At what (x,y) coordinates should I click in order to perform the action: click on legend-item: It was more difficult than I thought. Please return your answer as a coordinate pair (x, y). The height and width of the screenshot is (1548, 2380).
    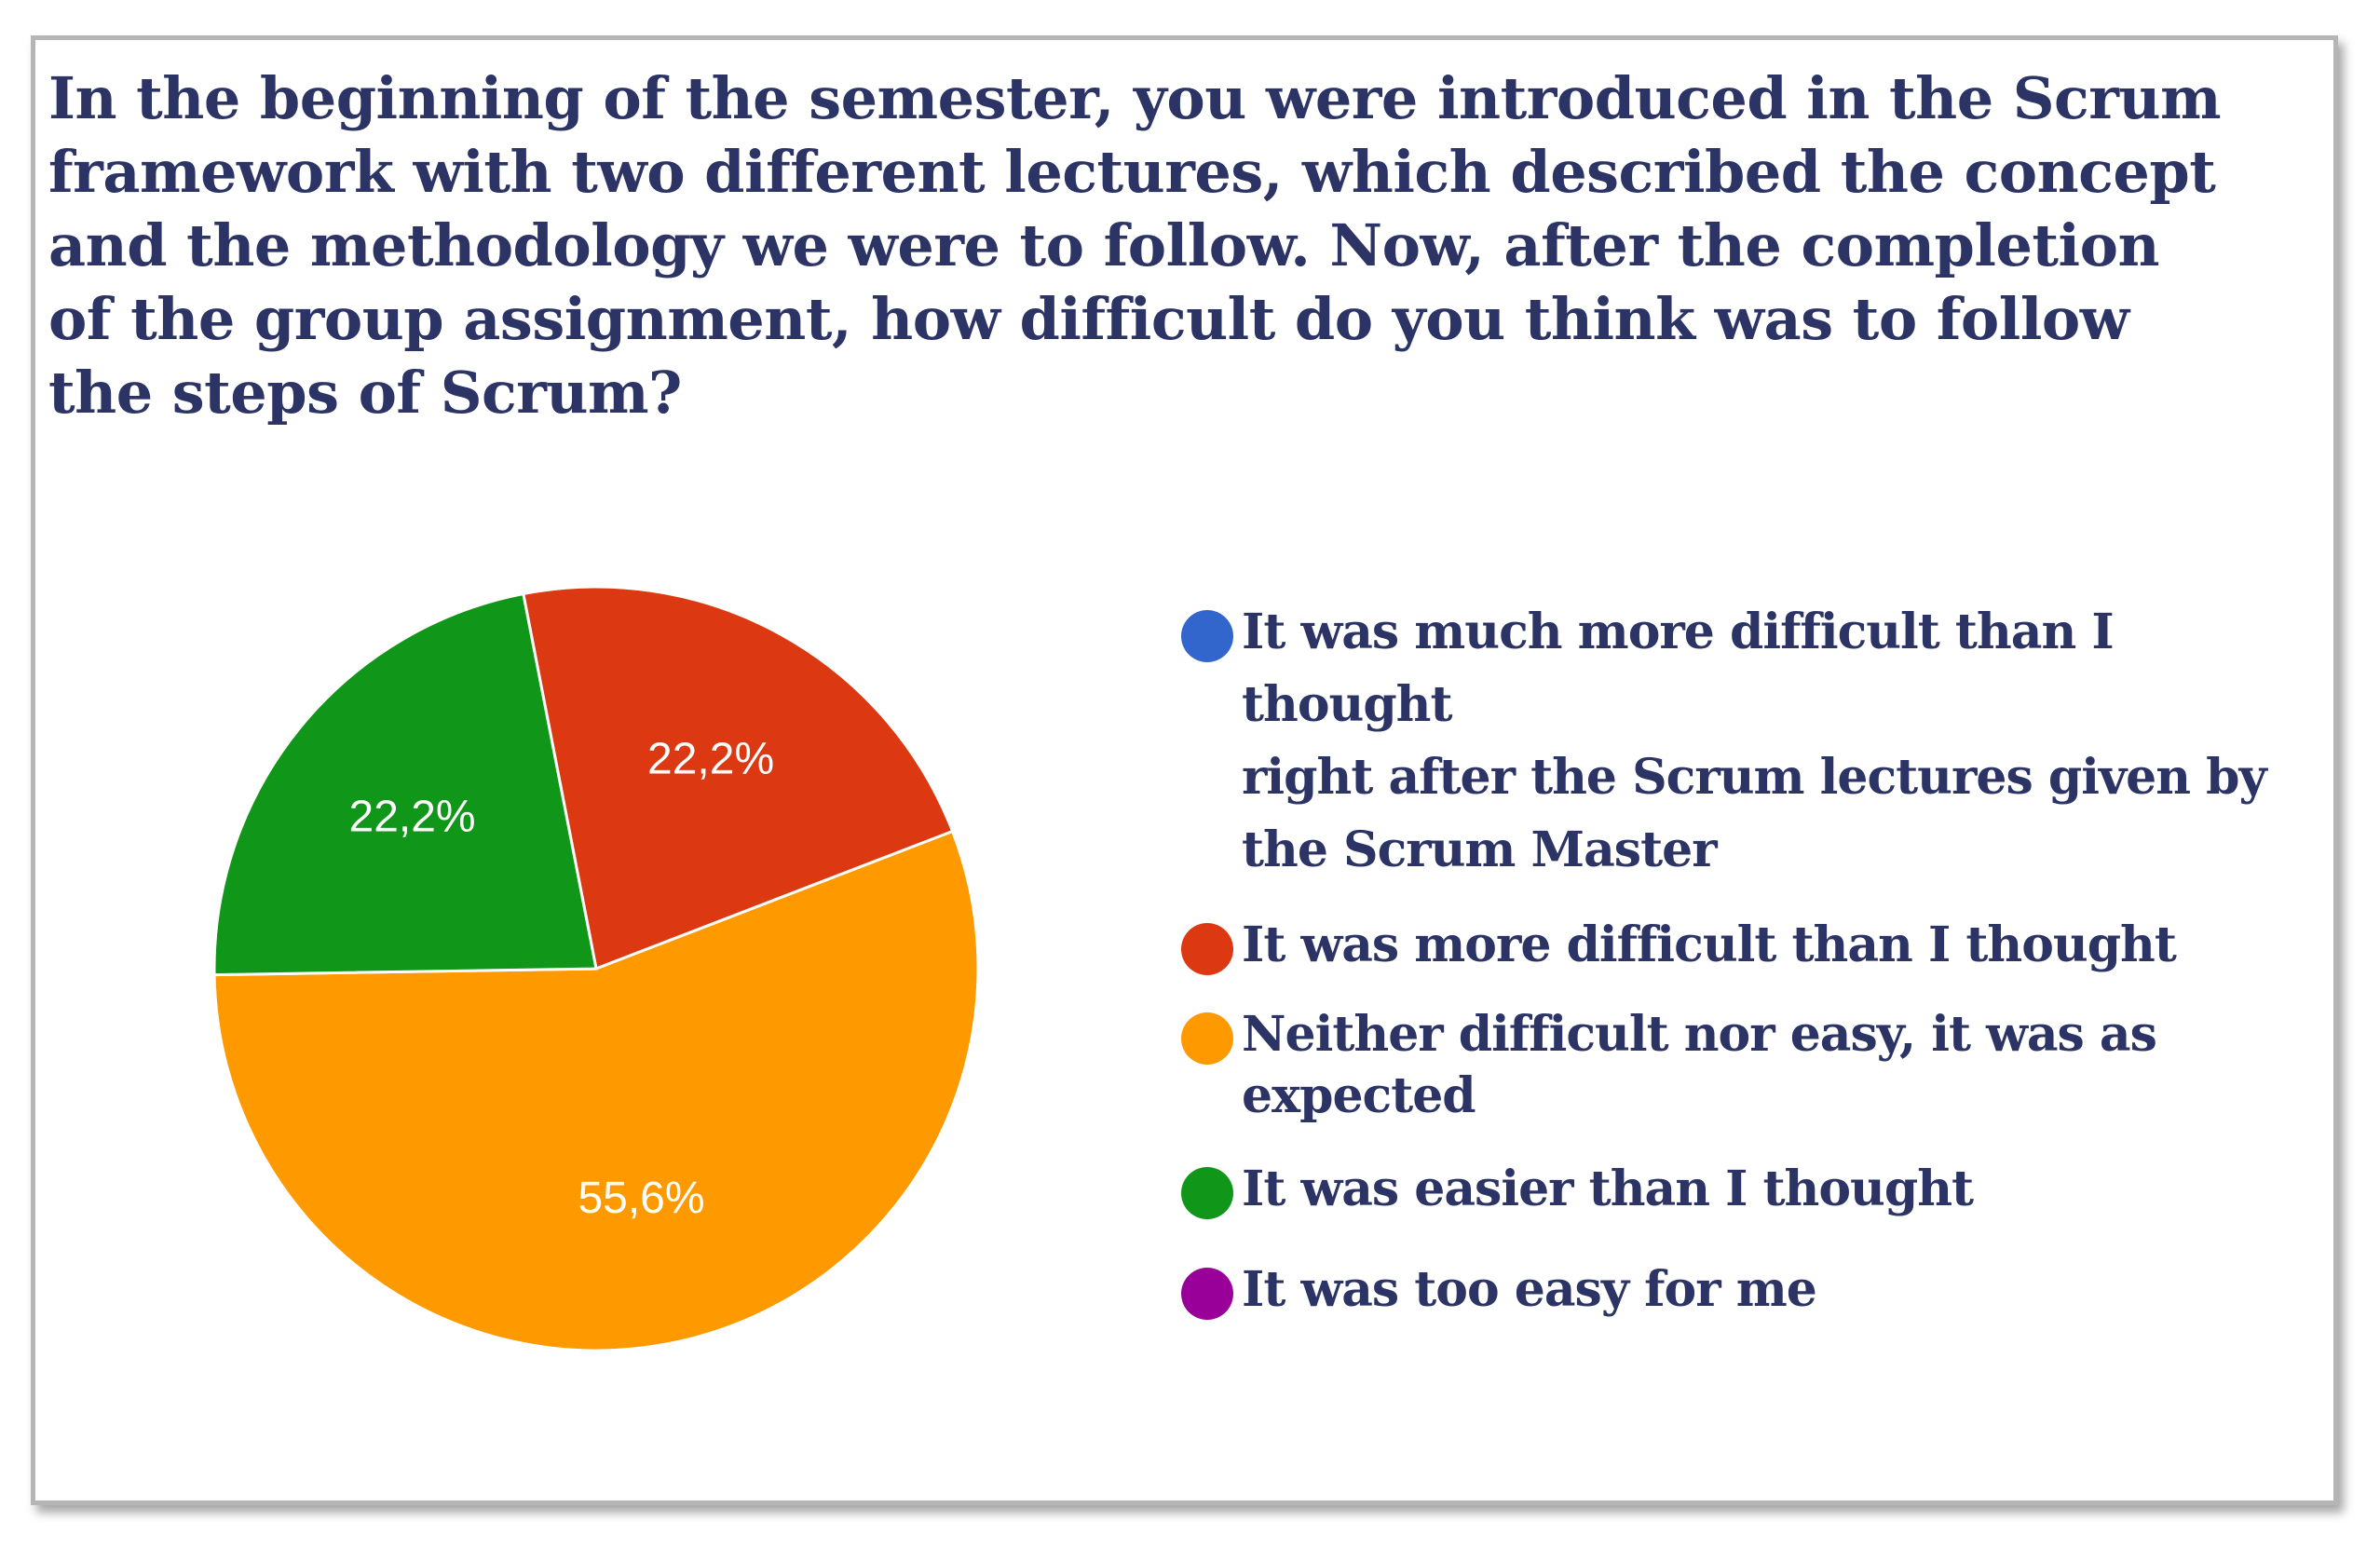
    Looking at the image, I should click on (1754, 945).